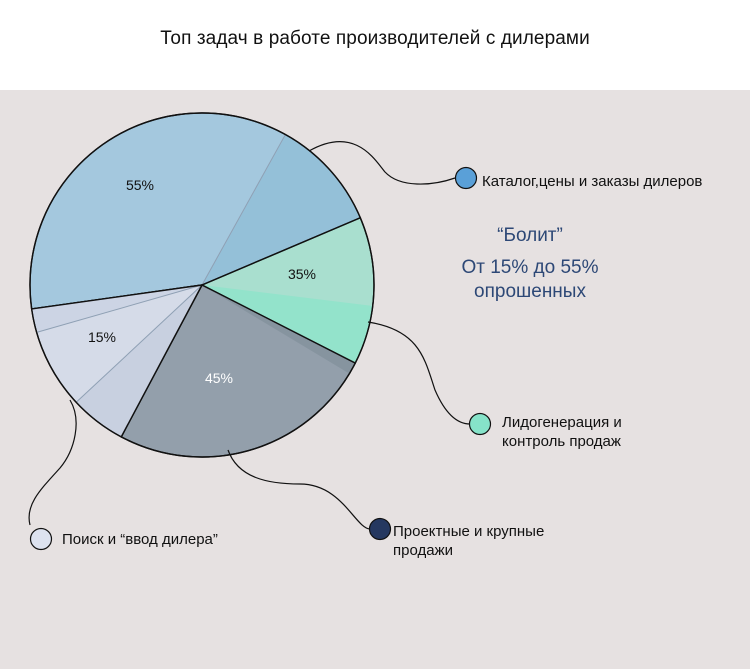 The height and width of the screenshot is (669, 750). I want to click on legend-marker-projects, so click(380, 529).